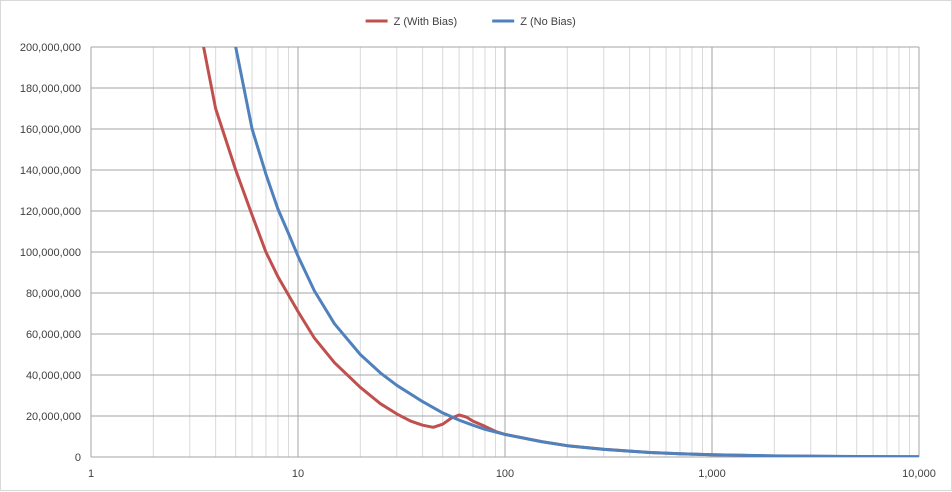 This screenshot has width=952, height=492. Describe the element at coordinates (919, 474) in the screenshot. I see `x-tick-label: 10,000` at that location.